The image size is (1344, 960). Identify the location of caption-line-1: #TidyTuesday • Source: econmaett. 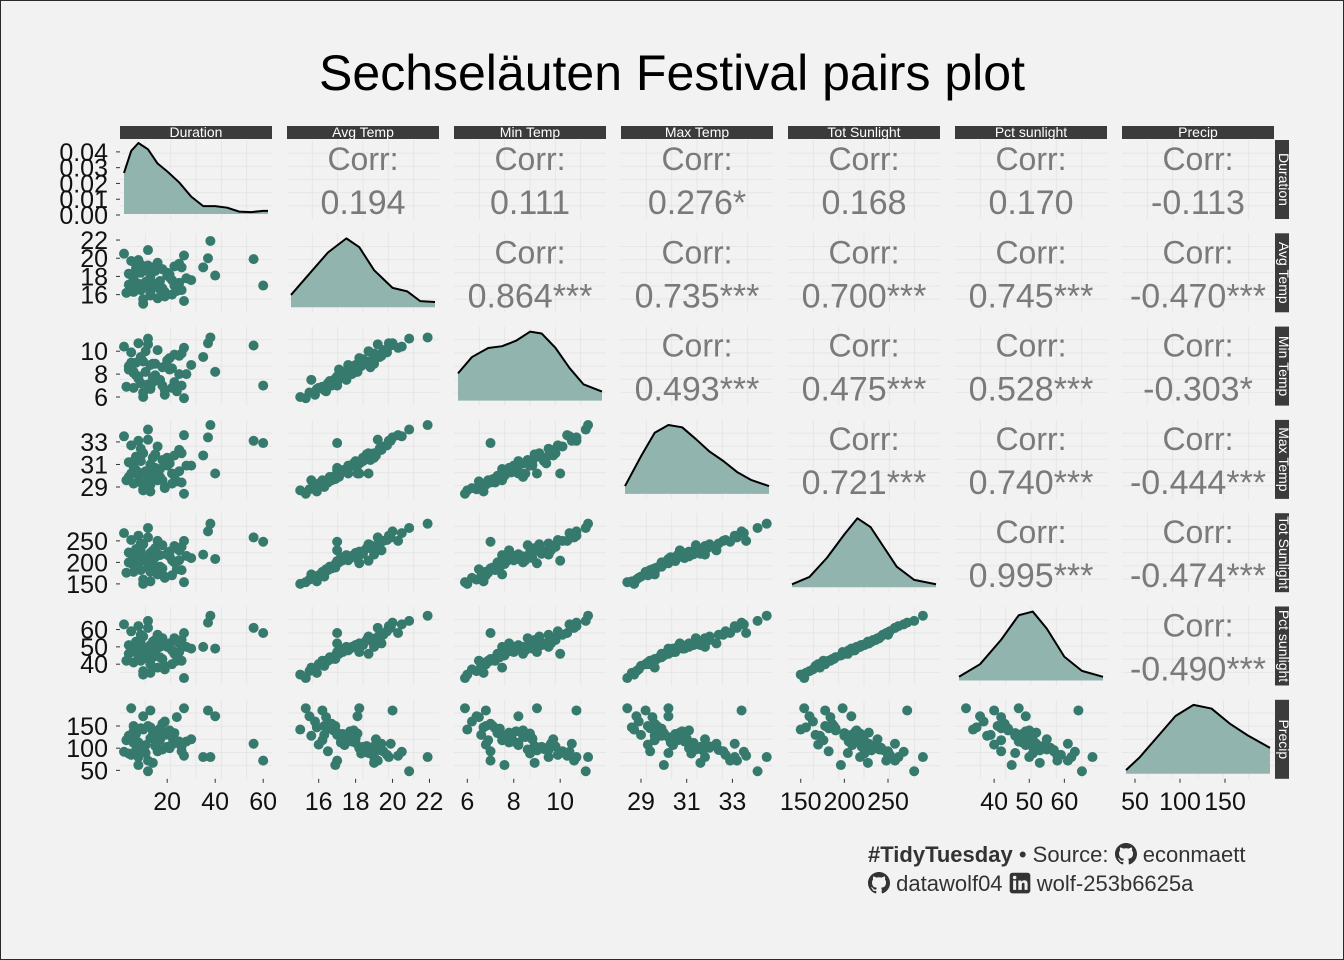
(1056, 856).